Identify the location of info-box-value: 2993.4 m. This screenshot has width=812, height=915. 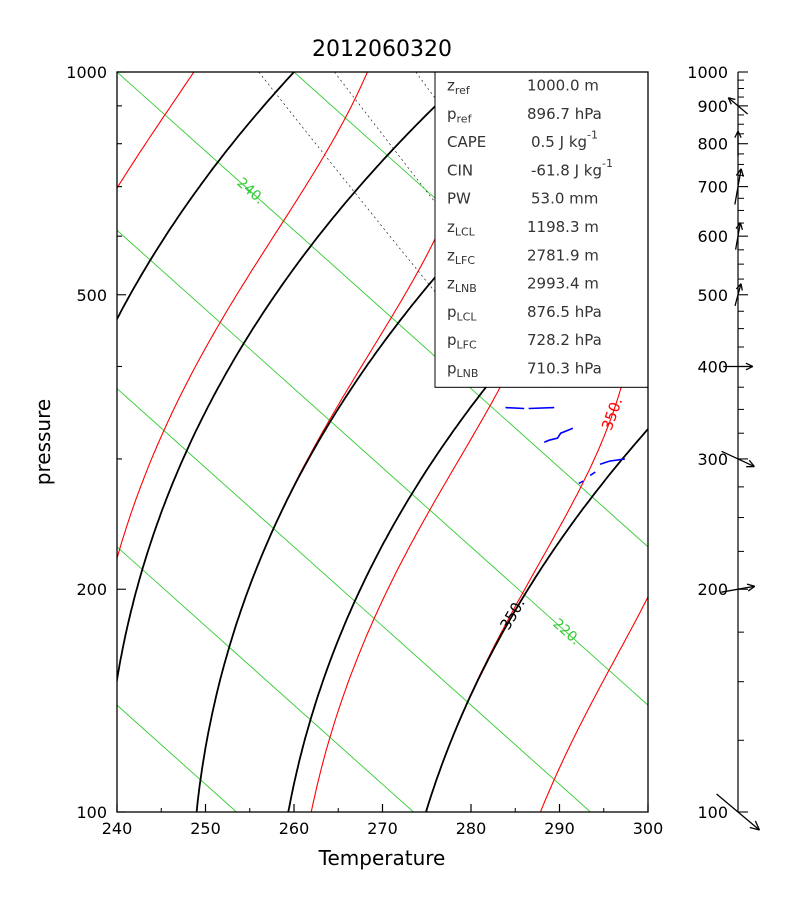
(563, 284).